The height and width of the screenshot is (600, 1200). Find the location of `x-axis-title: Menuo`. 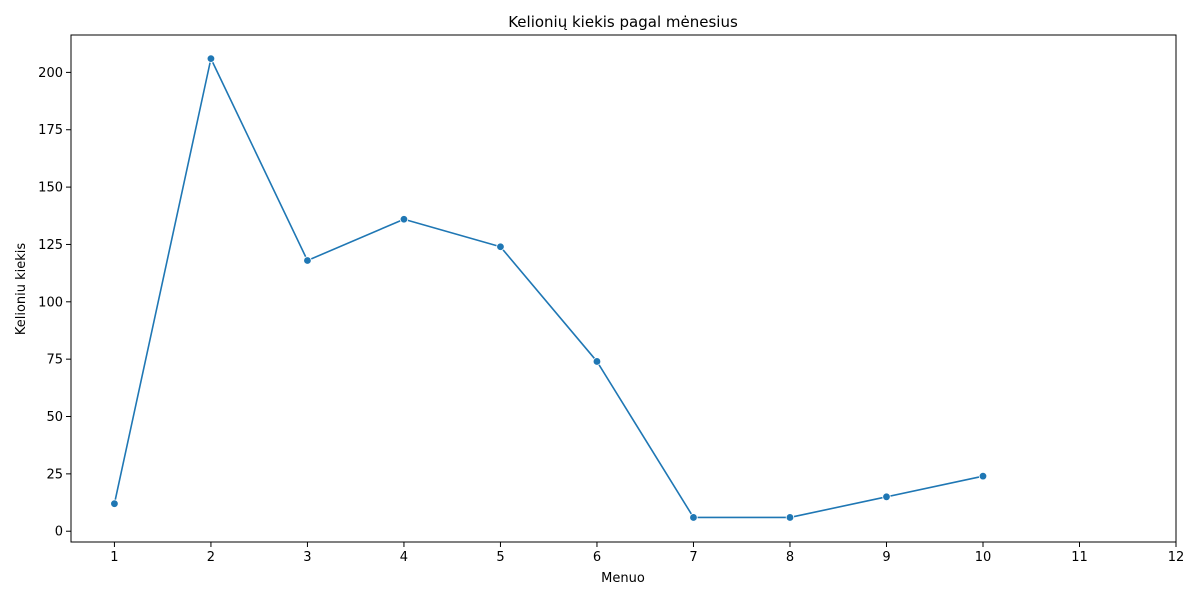

x-axis-title: Menuo is located at coordinates (623, 578).